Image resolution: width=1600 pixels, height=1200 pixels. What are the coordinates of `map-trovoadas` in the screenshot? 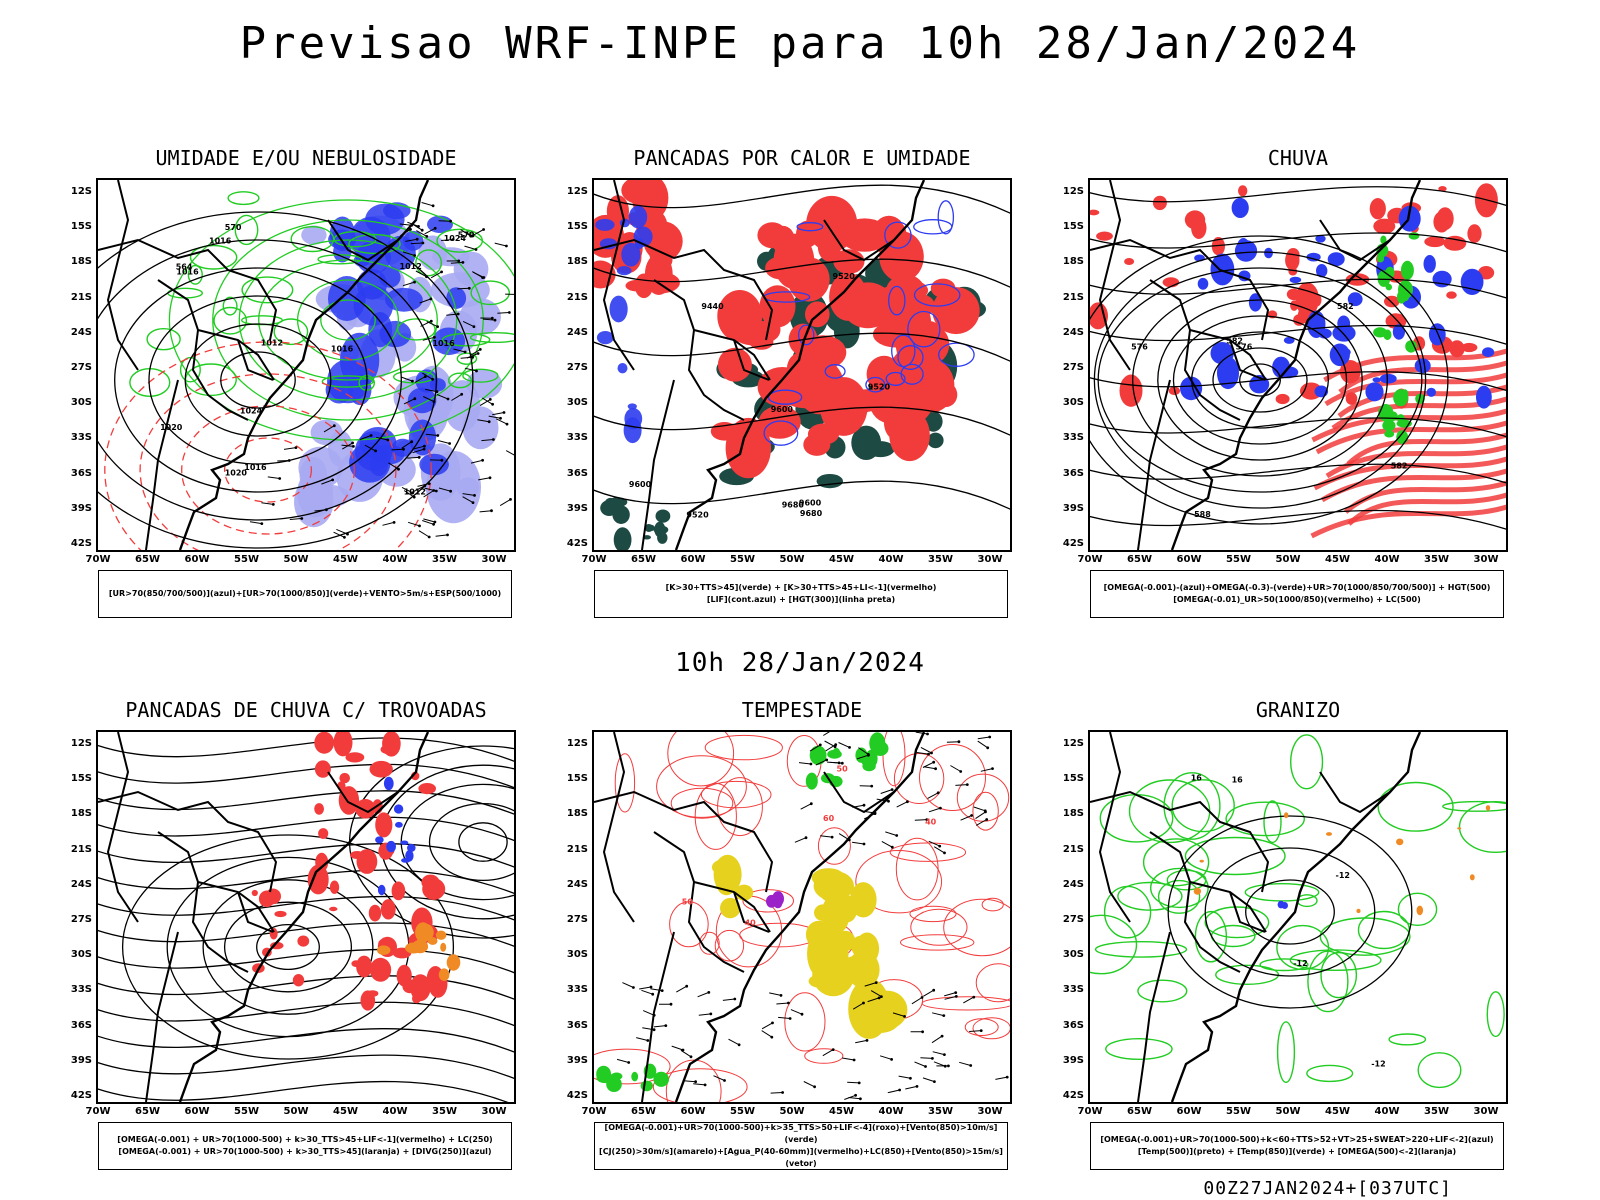 It's located at (306, 917).